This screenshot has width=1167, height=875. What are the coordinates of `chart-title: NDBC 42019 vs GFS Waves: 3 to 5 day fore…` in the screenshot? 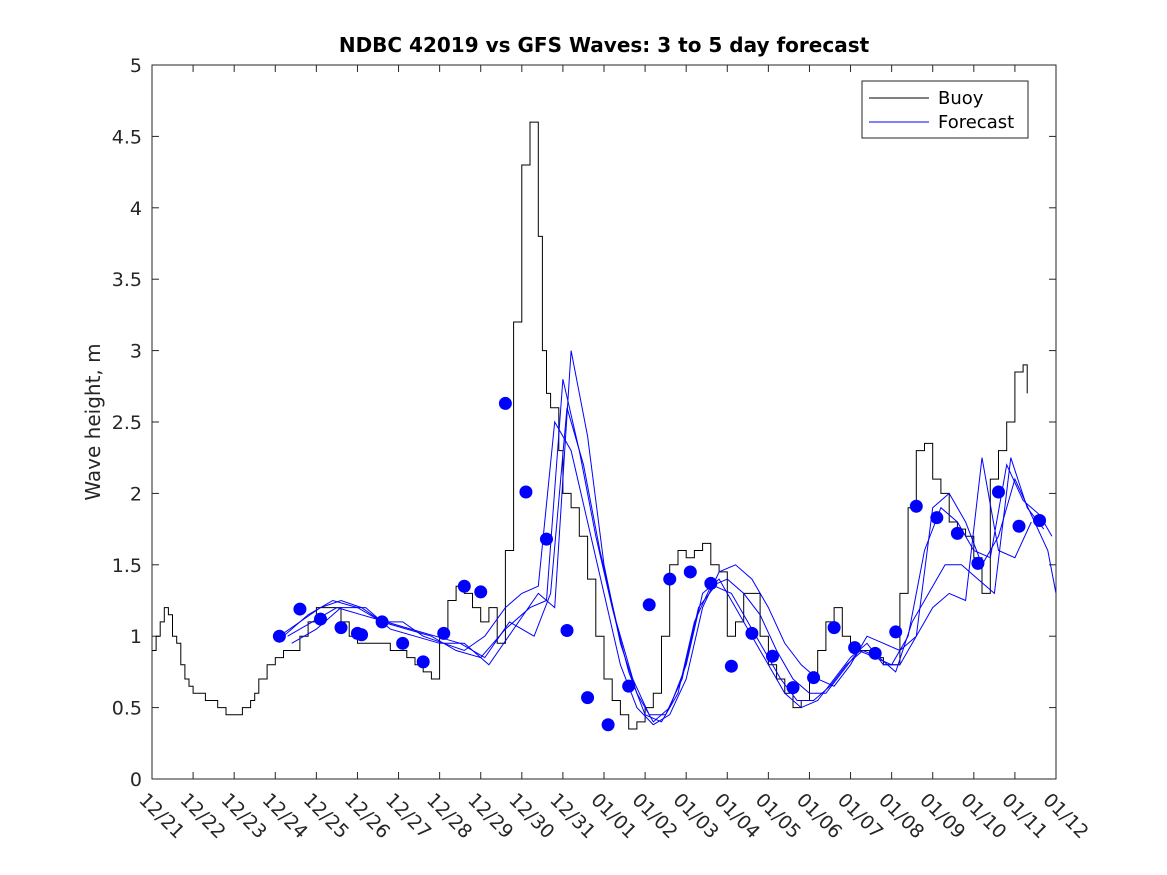 It's located at (604, 45).